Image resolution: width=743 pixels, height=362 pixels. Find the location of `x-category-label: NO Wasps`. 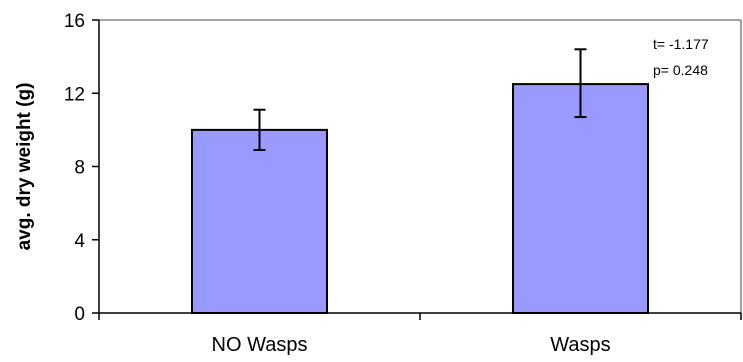

x-category-label: NO Wasps is located at coordinates (260, 345).